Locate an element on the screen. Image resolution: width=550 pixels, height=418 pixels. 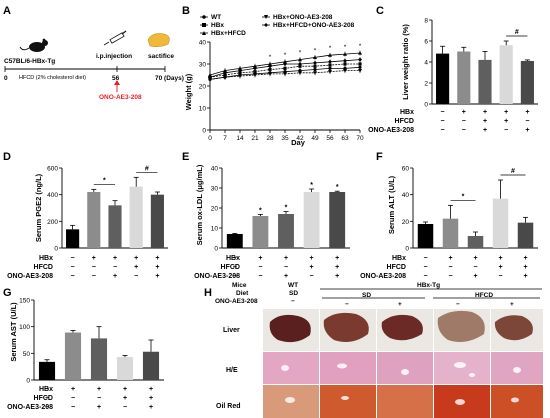
significance-mark: # is located at coordinates (513, 171).